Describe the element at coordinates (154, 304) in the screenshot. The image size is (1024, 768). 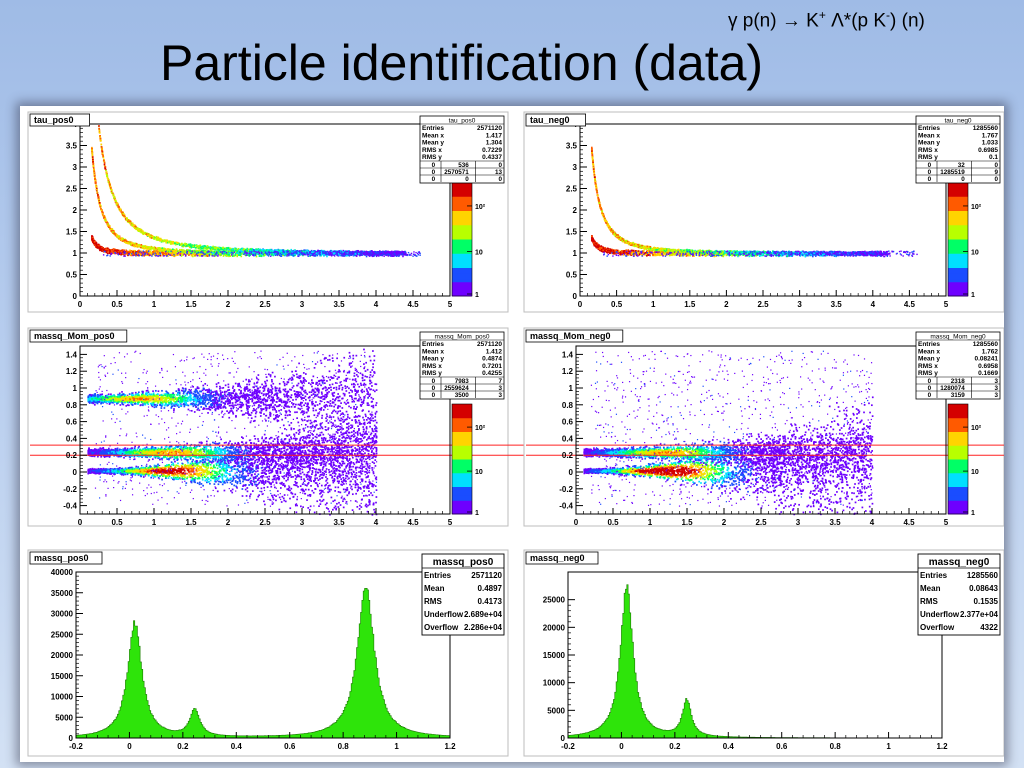
I see `x-tick-label: 1` at that location.